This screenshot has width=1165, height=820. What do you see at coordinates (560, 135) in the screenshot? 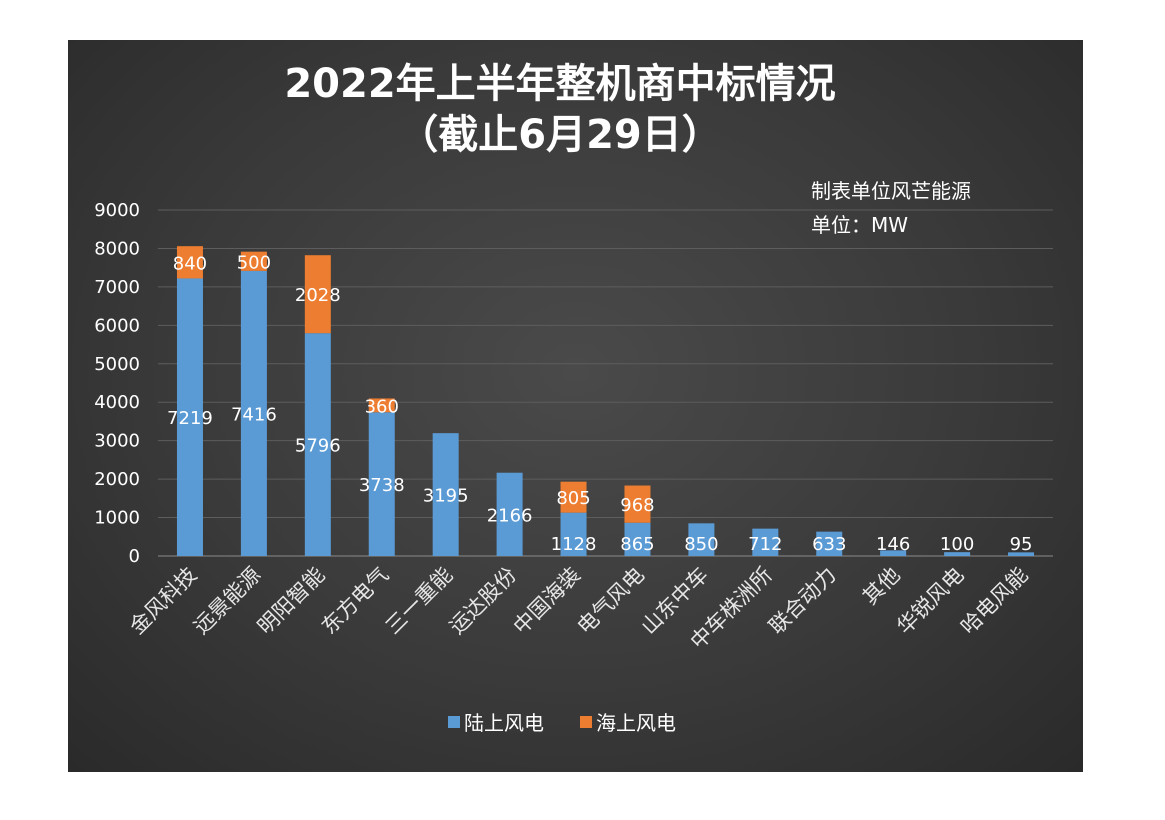
I see `chart-subtitle: （截止6月29日）` at bounding box center [560, 135].